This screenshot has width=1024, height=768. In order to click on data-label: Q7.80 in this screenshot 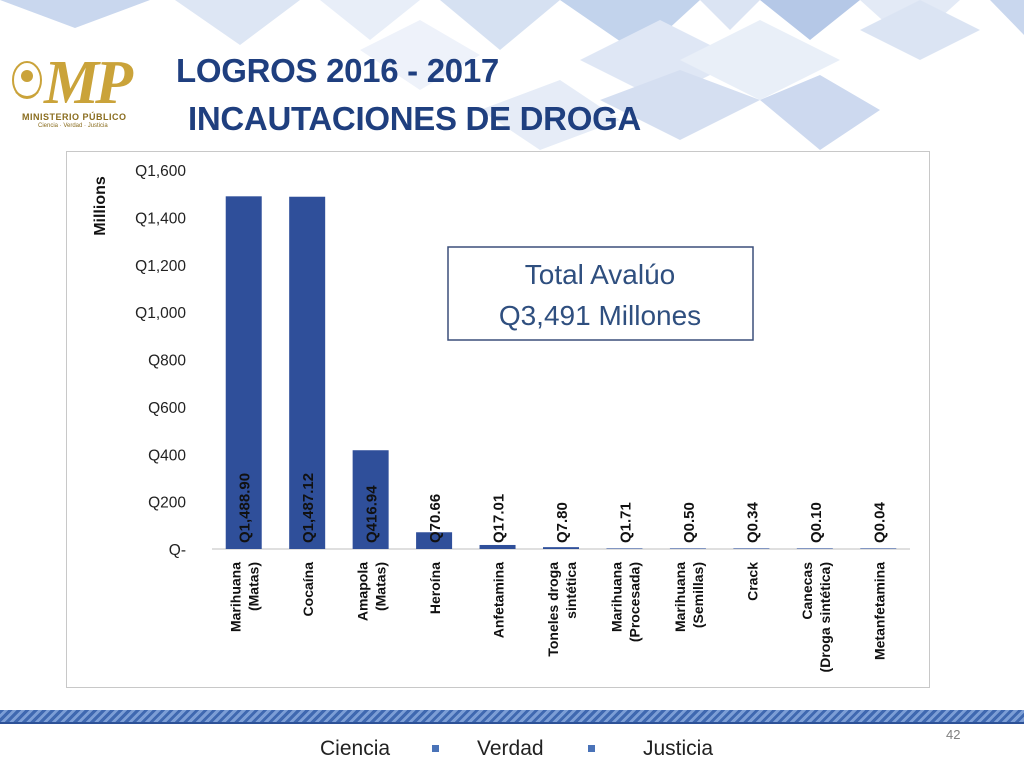, I will do `click(562, 522)`.